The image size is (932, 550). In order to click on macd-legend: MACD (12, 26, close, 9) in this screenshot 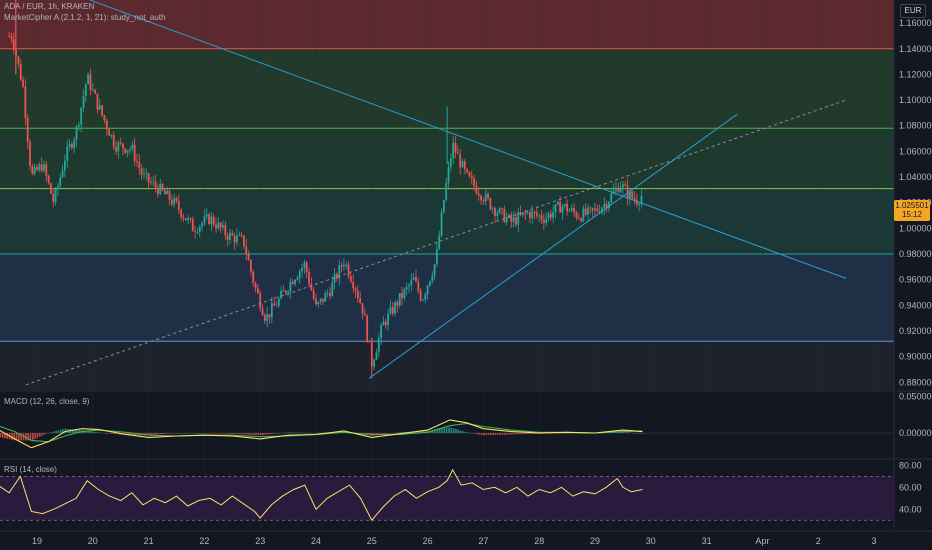, I will do `click(47, 401)`.